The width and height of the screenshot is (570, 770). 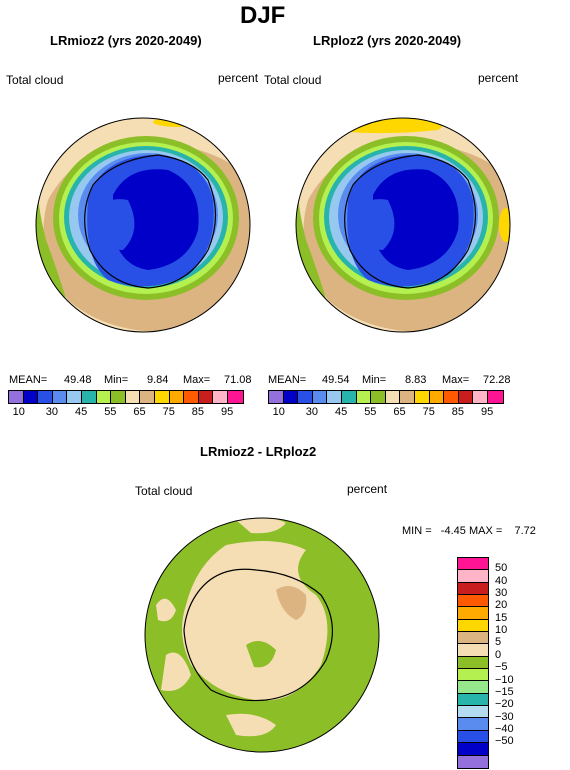 What do you see at coordinates (262, 635) in the screenshot?
I see `diff-polar-map` at bounding box center [262, 635].